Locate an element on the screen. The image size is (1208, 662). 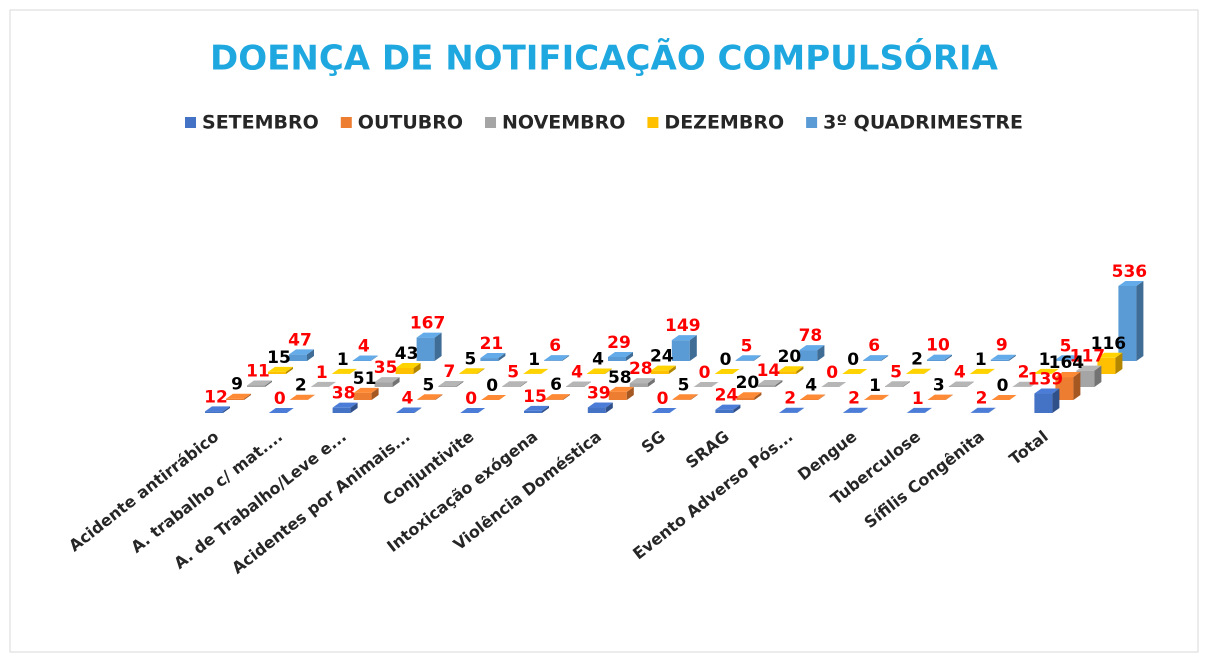
data-label: 15 is located at coordinates (279, 358).